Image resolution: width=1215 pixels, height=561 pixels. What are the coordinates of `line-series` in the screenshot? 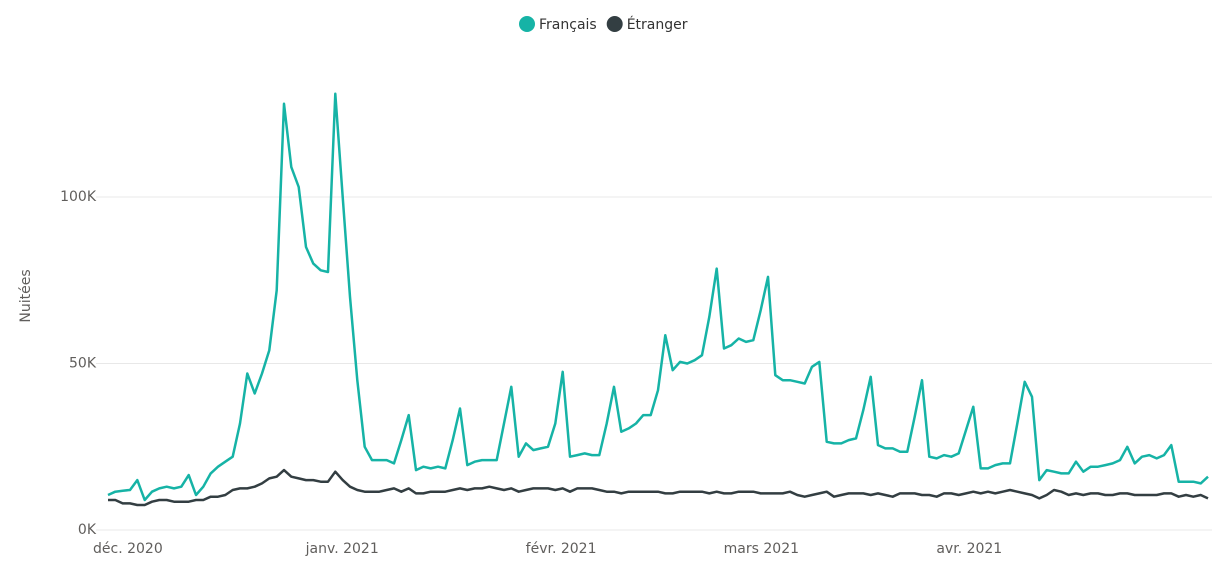 It's located at (658, 487).